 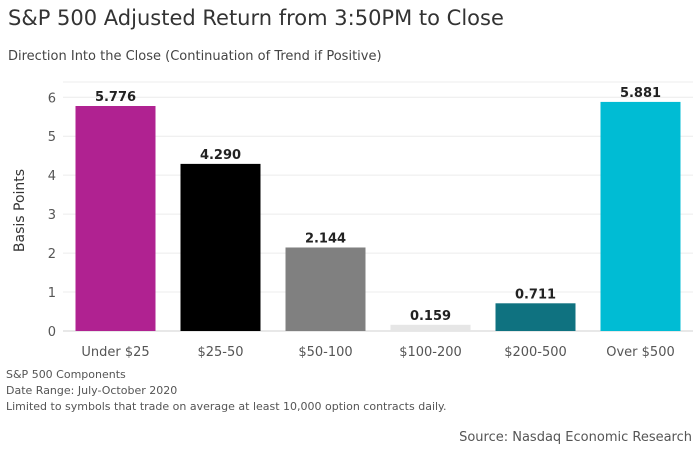 I want to click on y-axis-label: Basis Points, so click(x=20, y=210).